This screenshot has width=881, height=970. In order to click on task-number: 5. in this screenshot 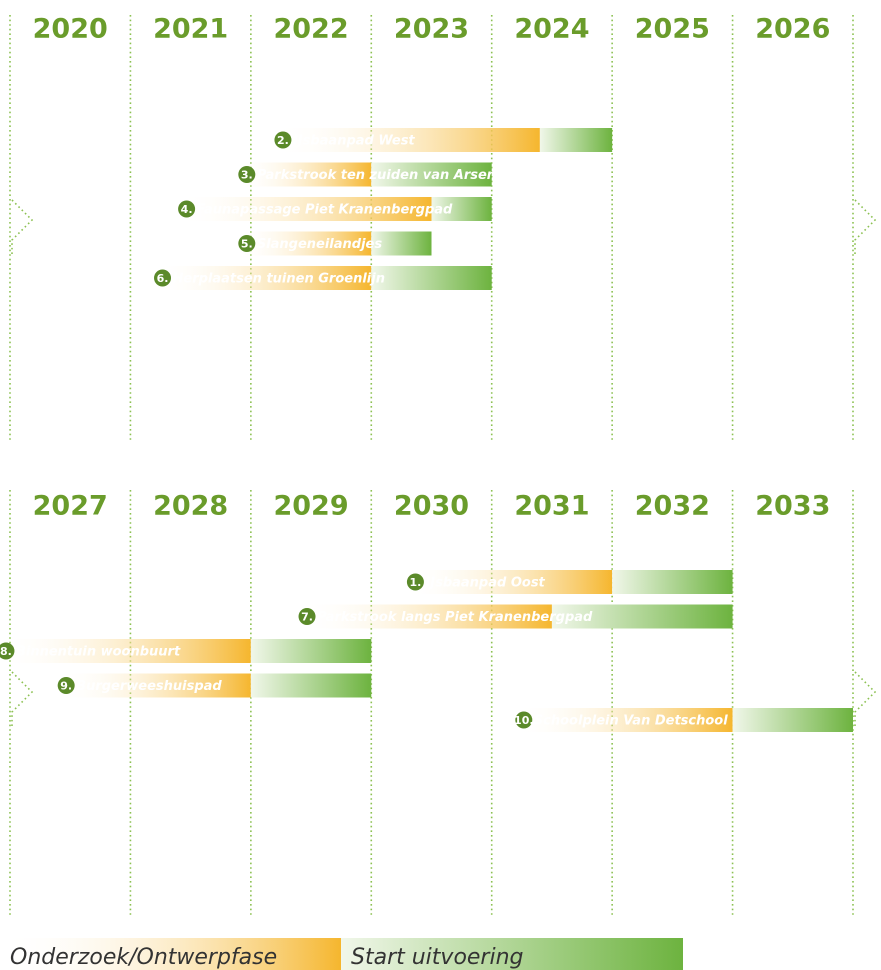, I will do `click(247, 244)`.